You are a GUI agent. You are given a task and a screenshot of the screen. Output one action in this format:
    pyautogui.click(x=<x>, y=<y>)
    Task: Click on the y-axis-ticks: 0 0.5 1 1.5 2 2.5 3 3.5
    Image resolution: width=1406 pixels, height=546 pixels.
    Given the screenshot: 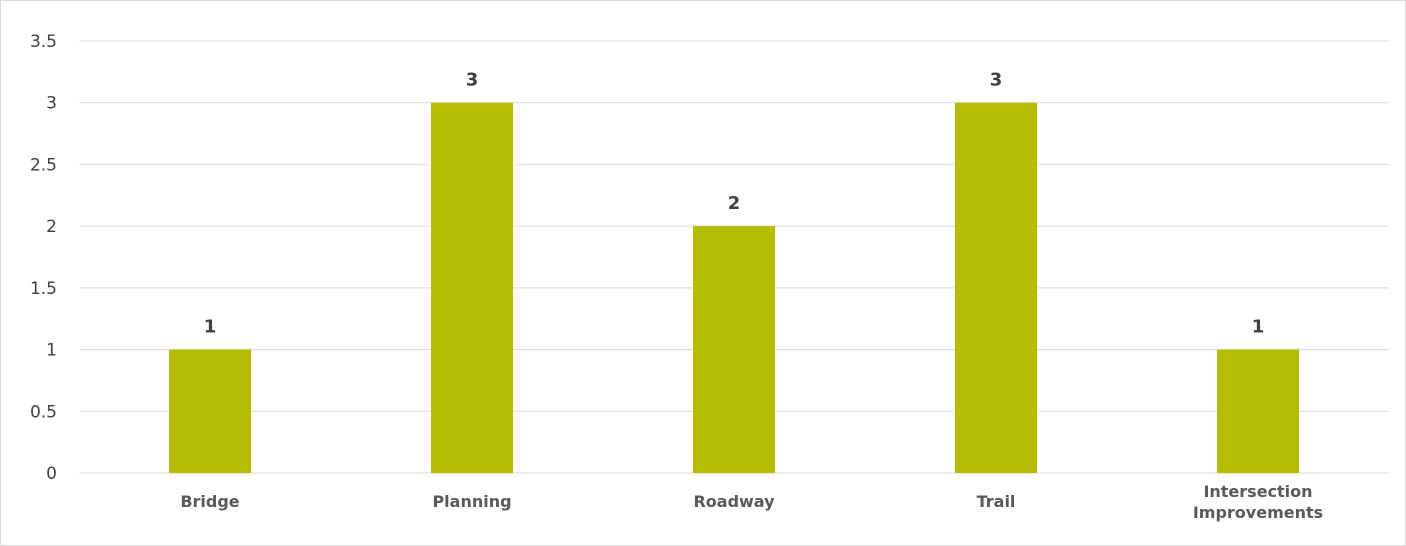 What is the action you would take?
    pyautogui.click(x=43, y=258)
    